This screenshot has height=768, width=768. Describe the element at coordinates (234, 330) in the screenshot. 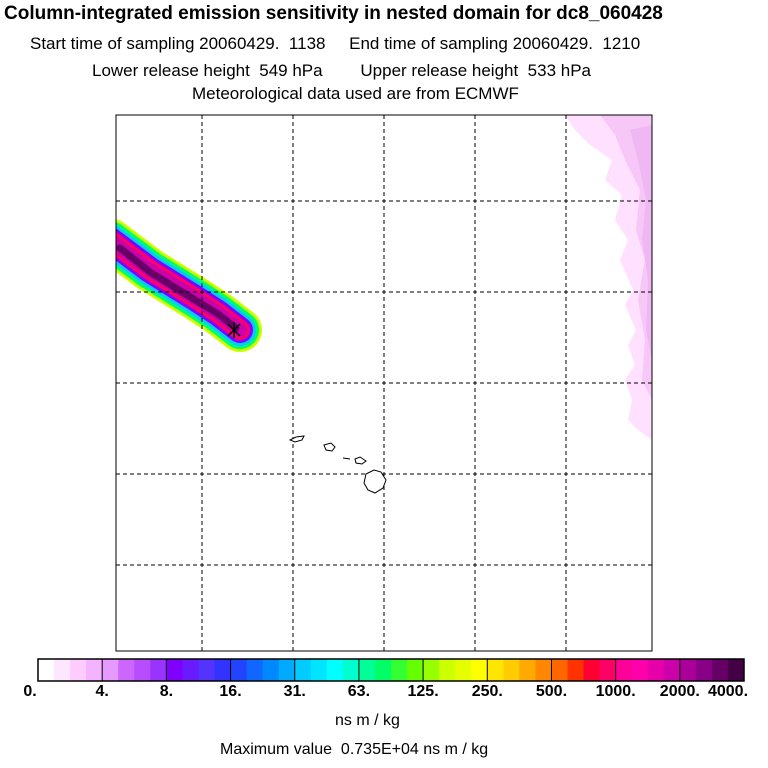

I see `x-marker-icon` at that location.